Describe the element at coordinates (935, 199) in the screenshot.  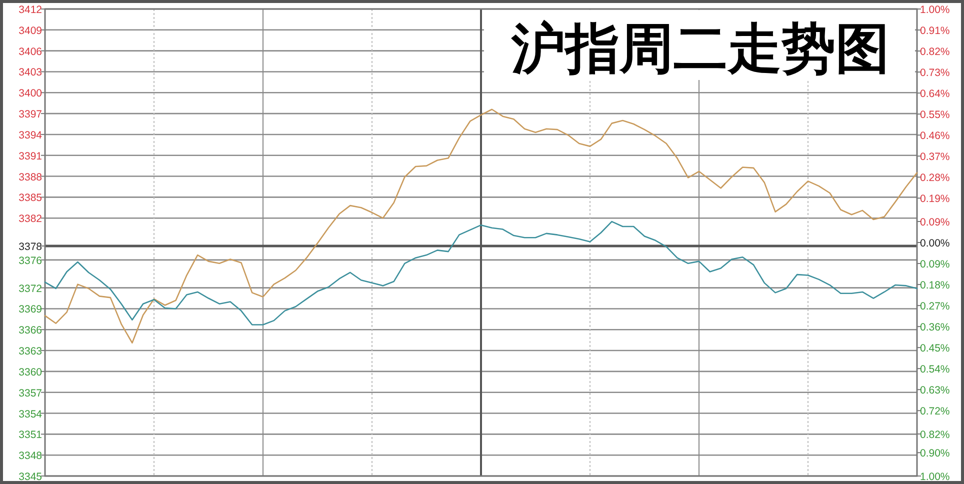
I see `y2-tick-label: 0.19%` at that location.